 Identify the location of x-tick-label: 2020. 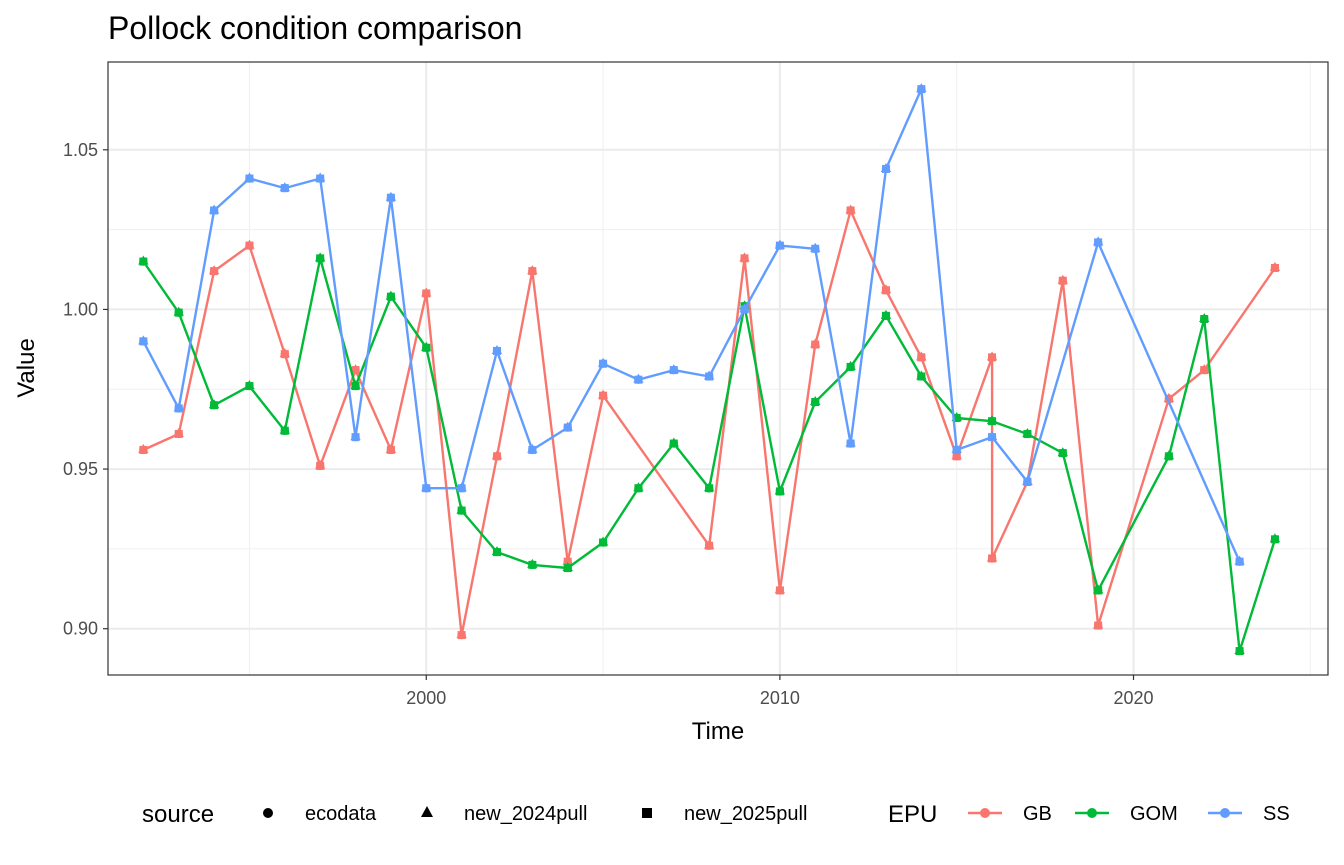
(1133, 698).